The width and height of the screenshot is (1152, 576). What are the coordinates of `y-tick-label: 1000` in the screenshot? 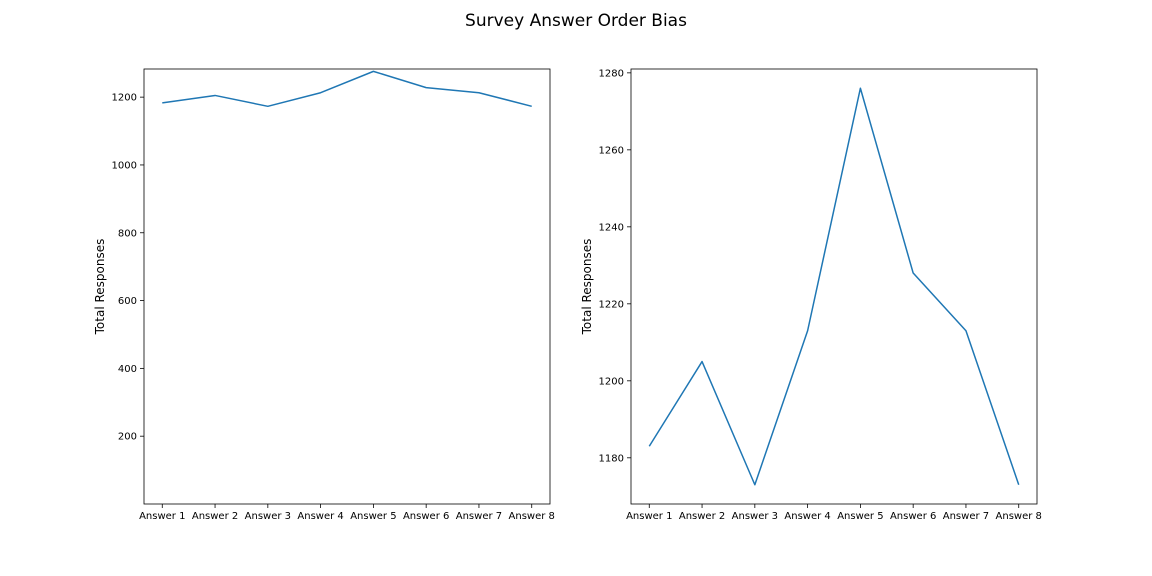 It's located at (124, 165).